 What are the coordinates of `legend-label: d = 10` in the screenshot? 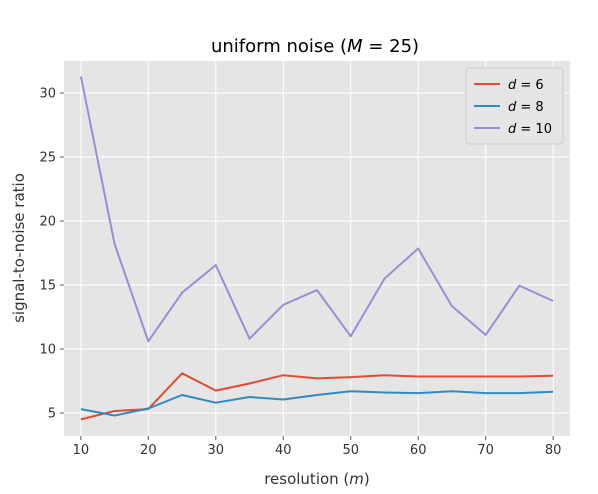 It's located at (530, 129).